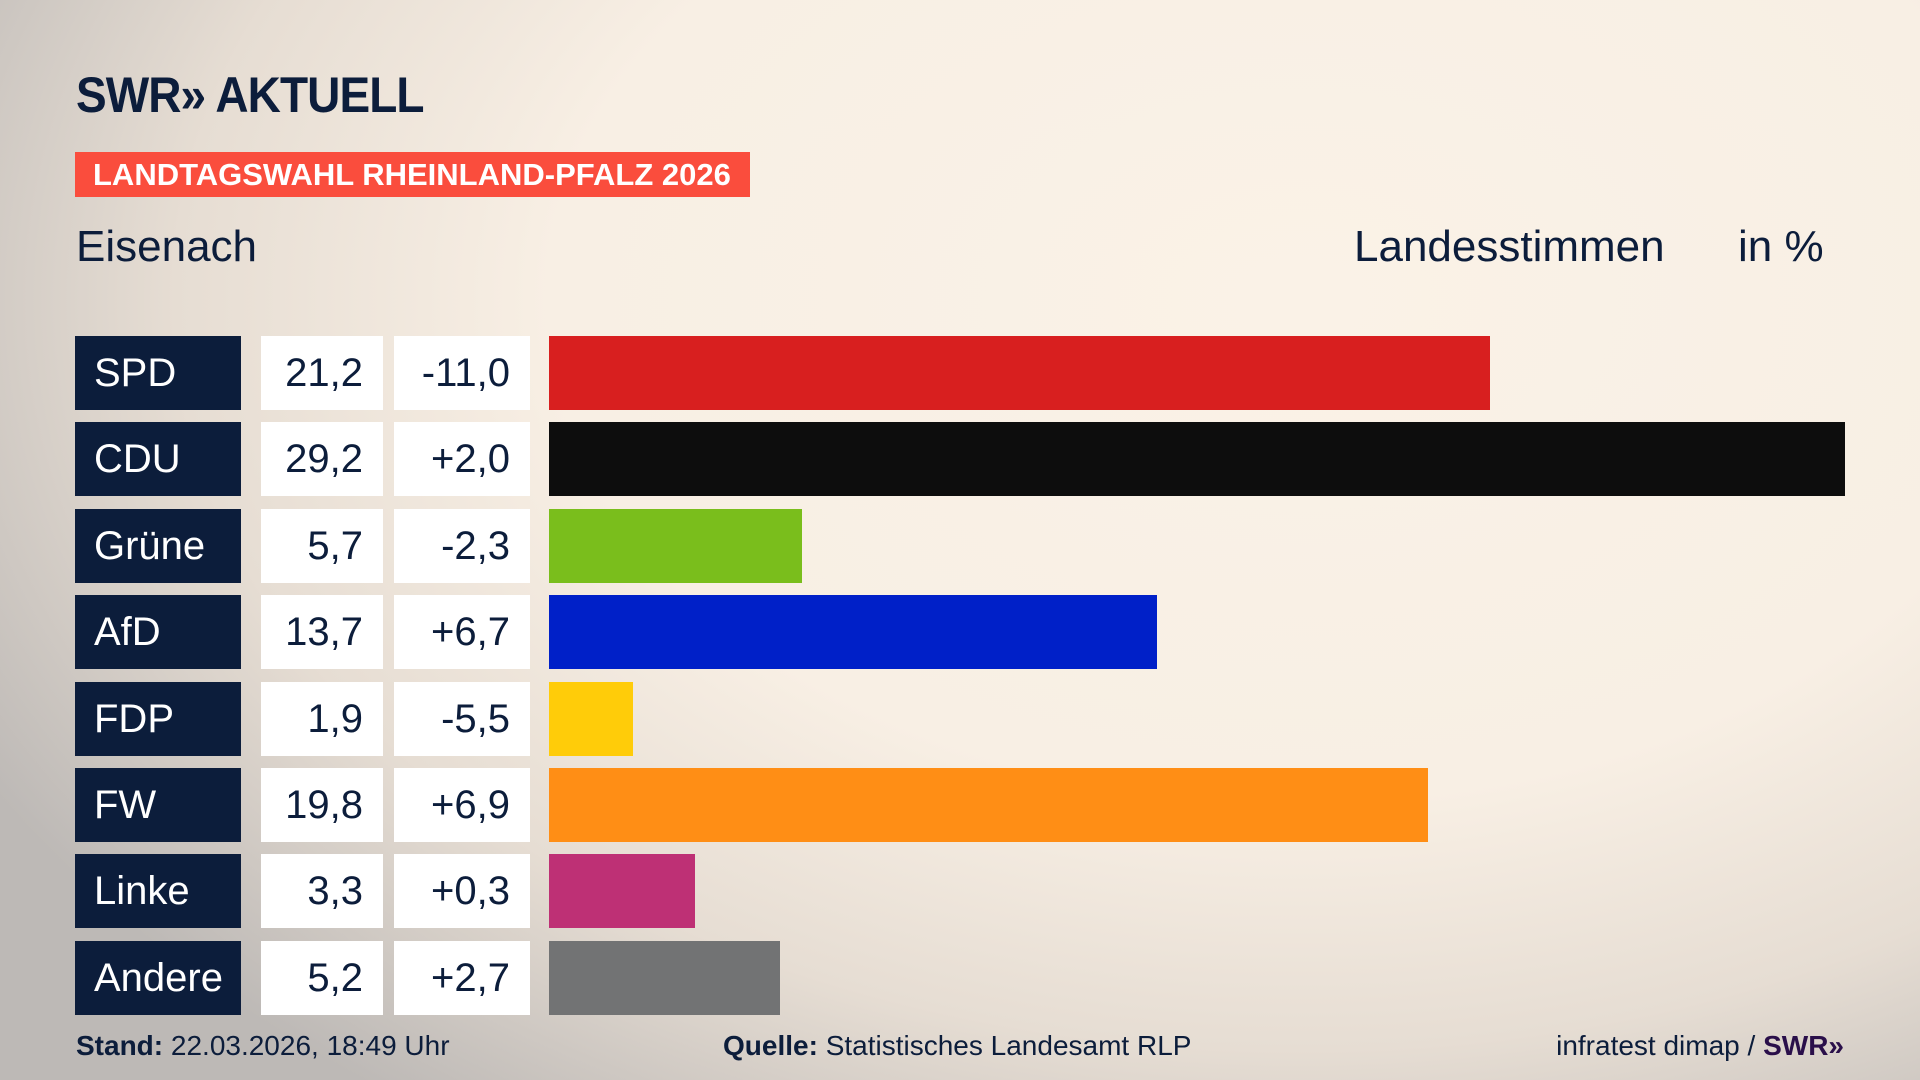 The width and height of the screenshot is (1920, 1080). I want to click on party-label: AfD, so click(158, 632).